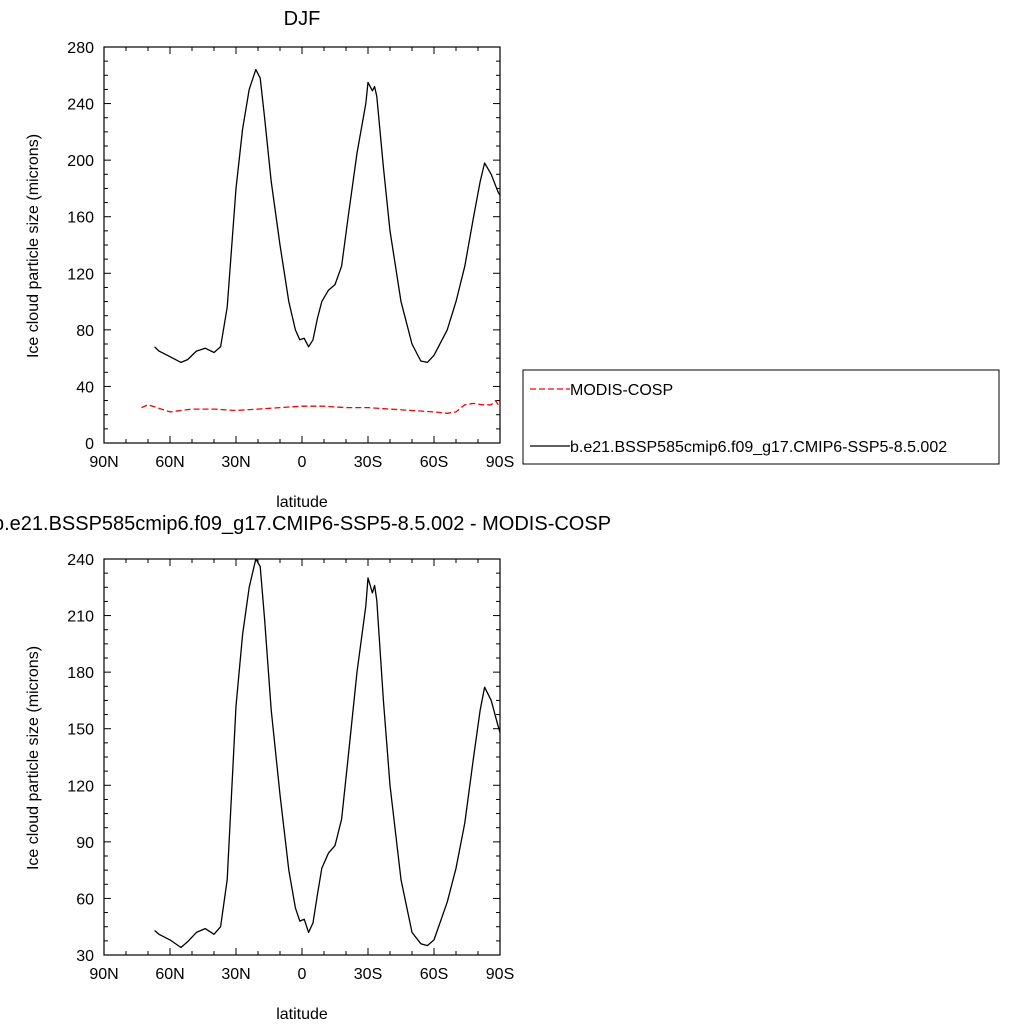 This screenshot has height=1024, width=1024. What do you see at coordinates (89, 444) in the screenshot?
I see `y-tick-label: 0` at bounding box center [89, 444].